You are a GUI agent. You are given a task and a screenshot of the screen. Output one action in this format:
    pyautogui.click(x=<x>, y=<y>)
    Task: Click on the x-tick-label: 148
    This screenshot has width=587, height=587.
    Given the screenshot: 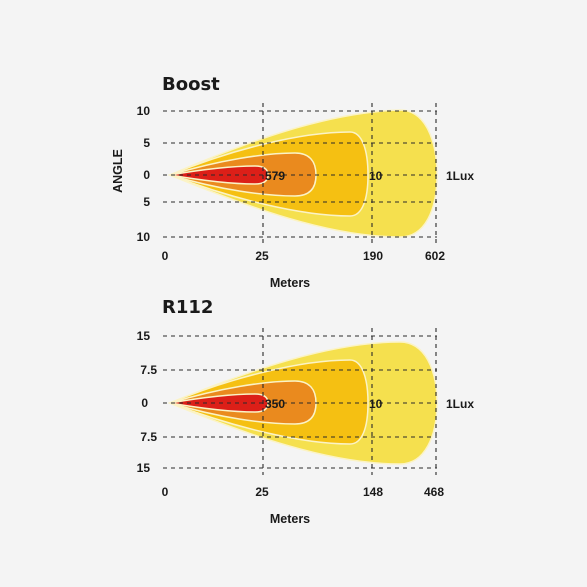 What is the action you would take?
    pyautogui.click(x=373, y=492)
    